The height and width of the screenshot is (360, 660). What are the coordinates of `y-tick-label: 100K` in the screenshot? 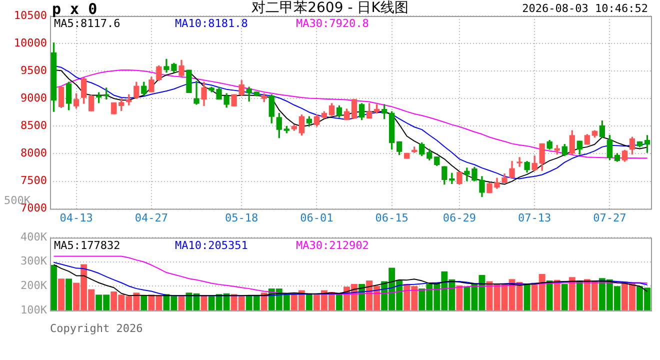 It's located at (34, 309).